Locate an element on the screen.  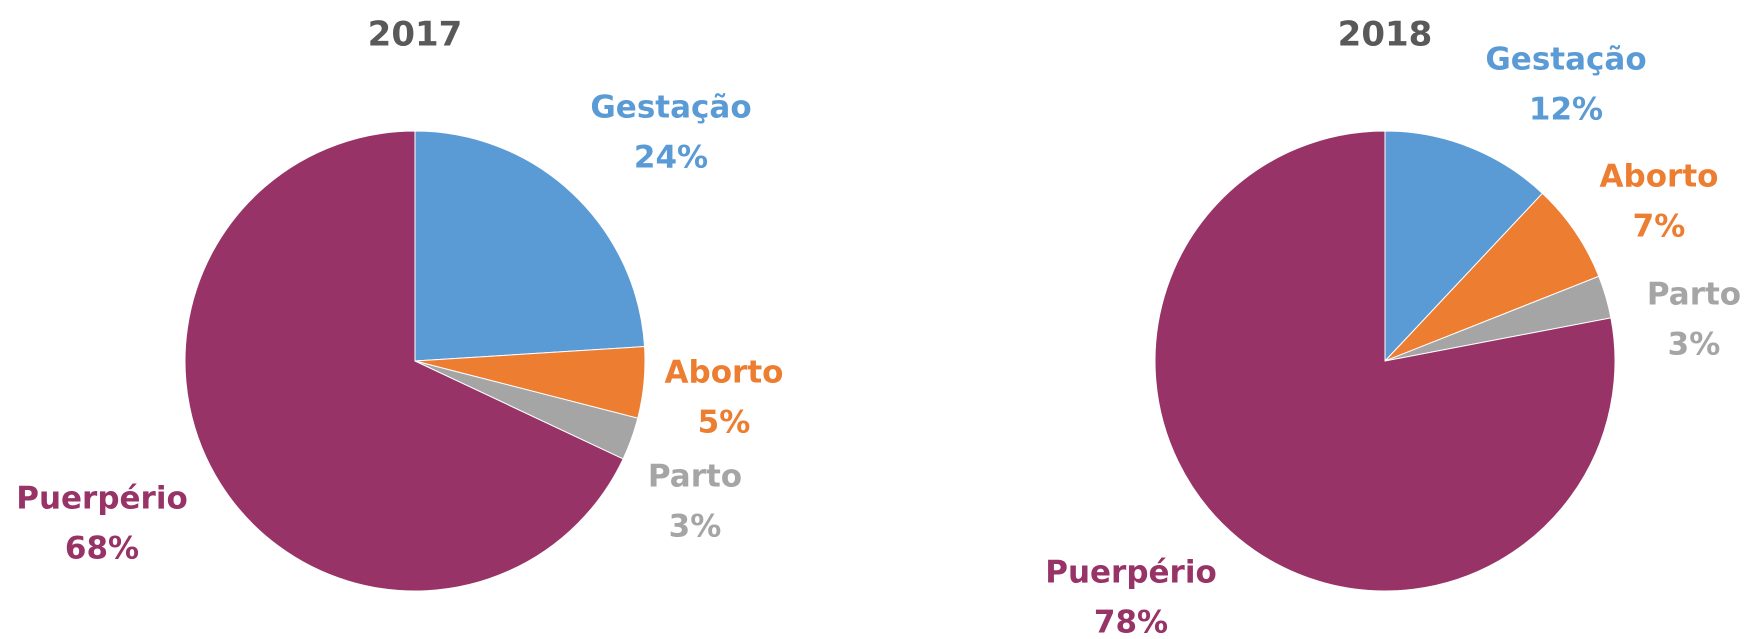
chart-title: 2017 is located at coordinates (415, 35).